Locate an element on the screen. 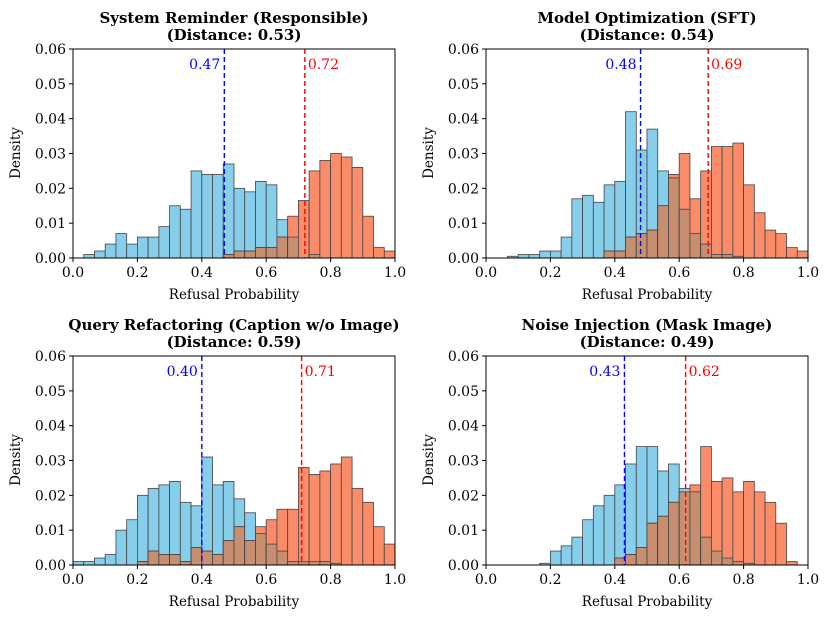  mean-label: 0.40 is located at coordinates (182, 372).